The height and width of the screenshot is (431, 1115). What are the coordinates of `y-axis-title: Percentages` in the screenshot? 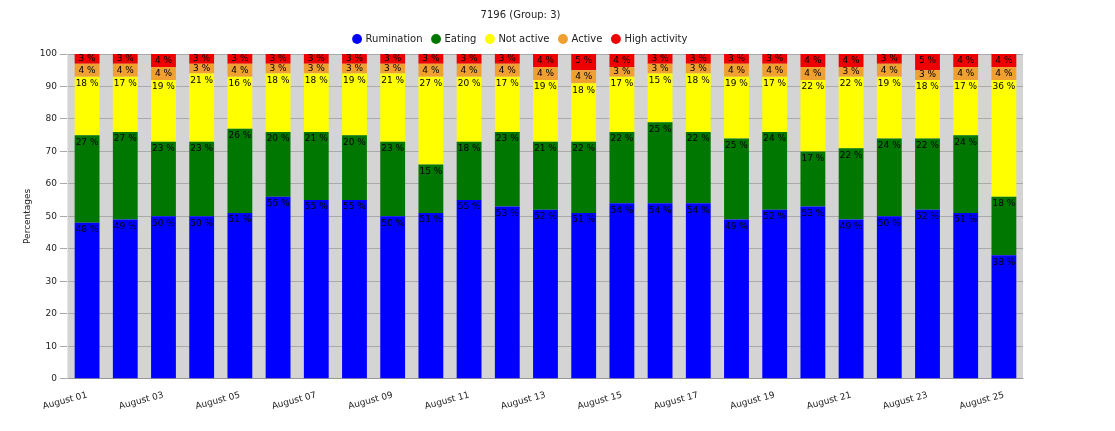 It's located at (26, 216).